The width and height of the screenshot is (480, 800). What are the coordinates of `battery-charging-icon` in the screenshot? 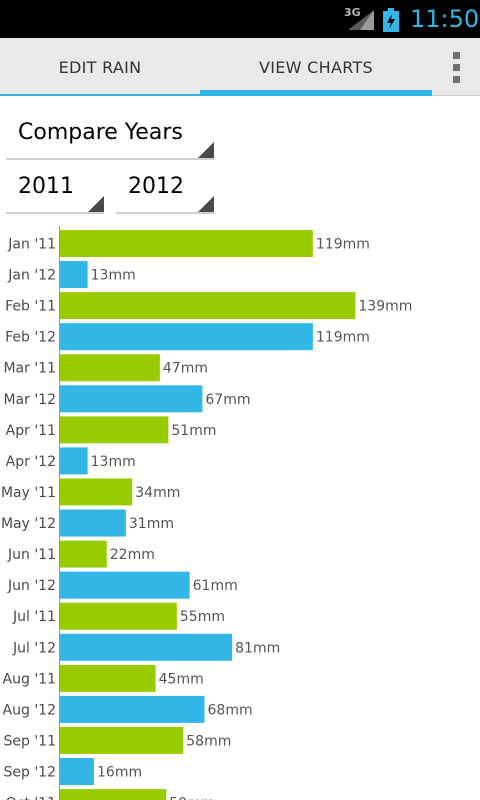 It's located at (391, 20).